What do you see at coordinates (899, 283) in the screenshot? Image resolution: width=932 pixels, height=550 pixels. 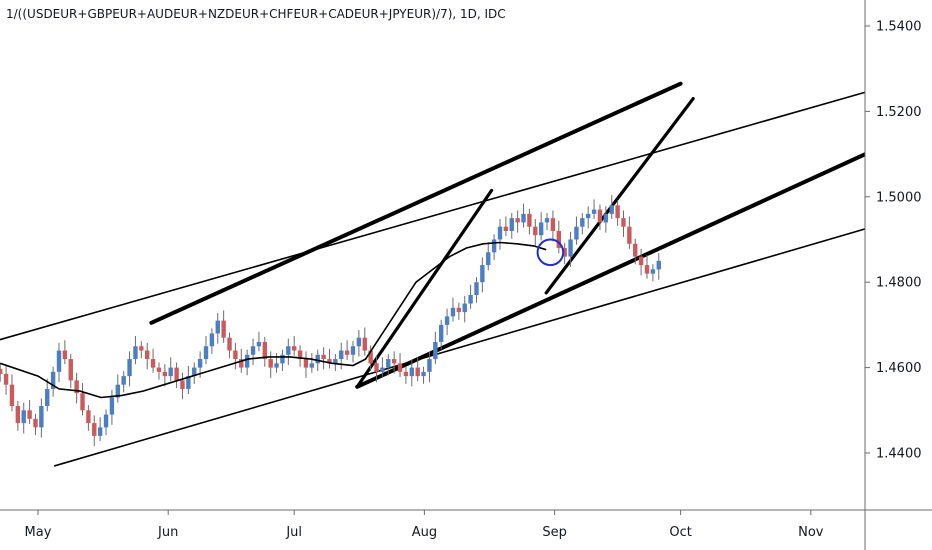 I see `y-tick-label: 1.4800` at bounding box center [899, 283].